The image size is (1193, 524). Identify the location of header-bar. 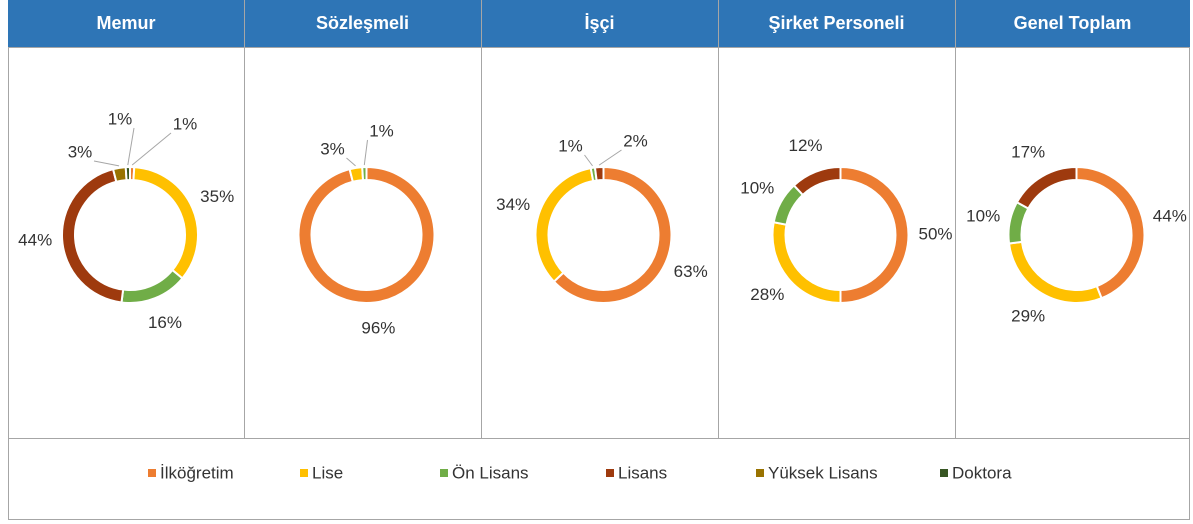
(599, 23).